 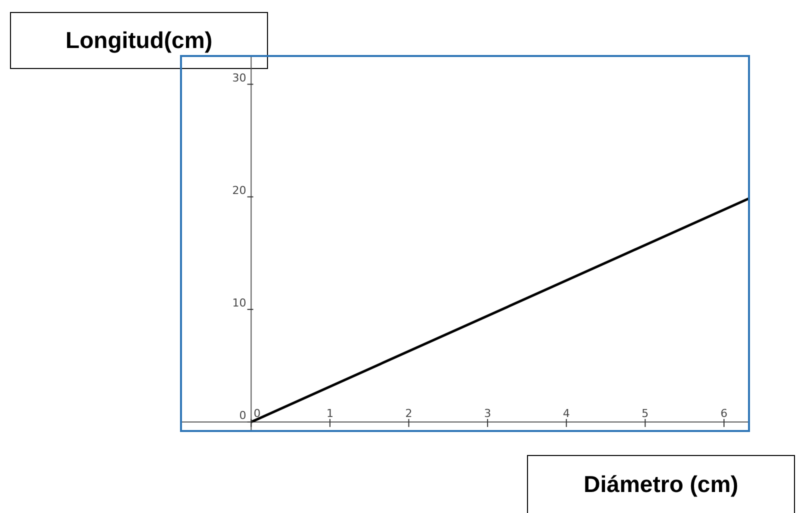 What do you see at coordinates (724, 413) in the screenshot?
I see `x-tick-label: 6` at bounding box center [724, 413].